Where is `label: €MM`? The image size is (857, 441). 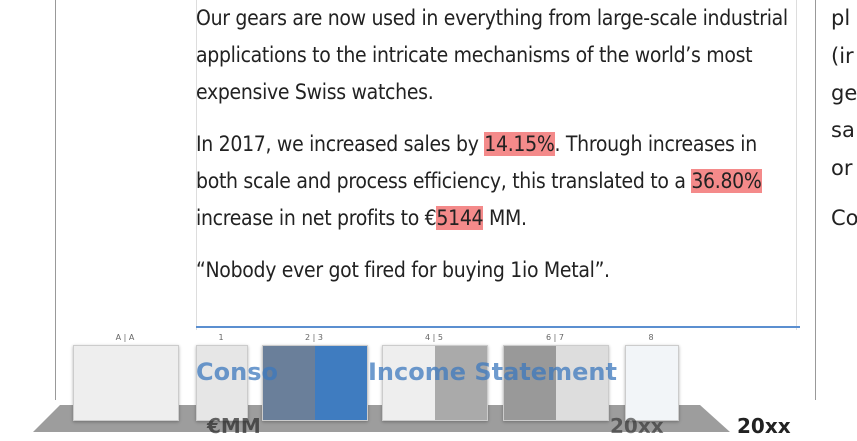 label: €MM is located at coordinates (234, 426).